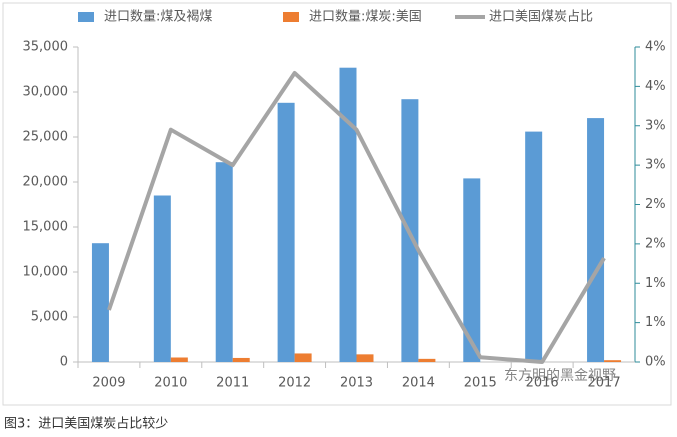 The height and width of the screenshot is (437, 677). What do you see at coordinates (560, 376) in the screenshot?
I see `watermark: 东方明的黑金视野` at bounding box center [560, 376].